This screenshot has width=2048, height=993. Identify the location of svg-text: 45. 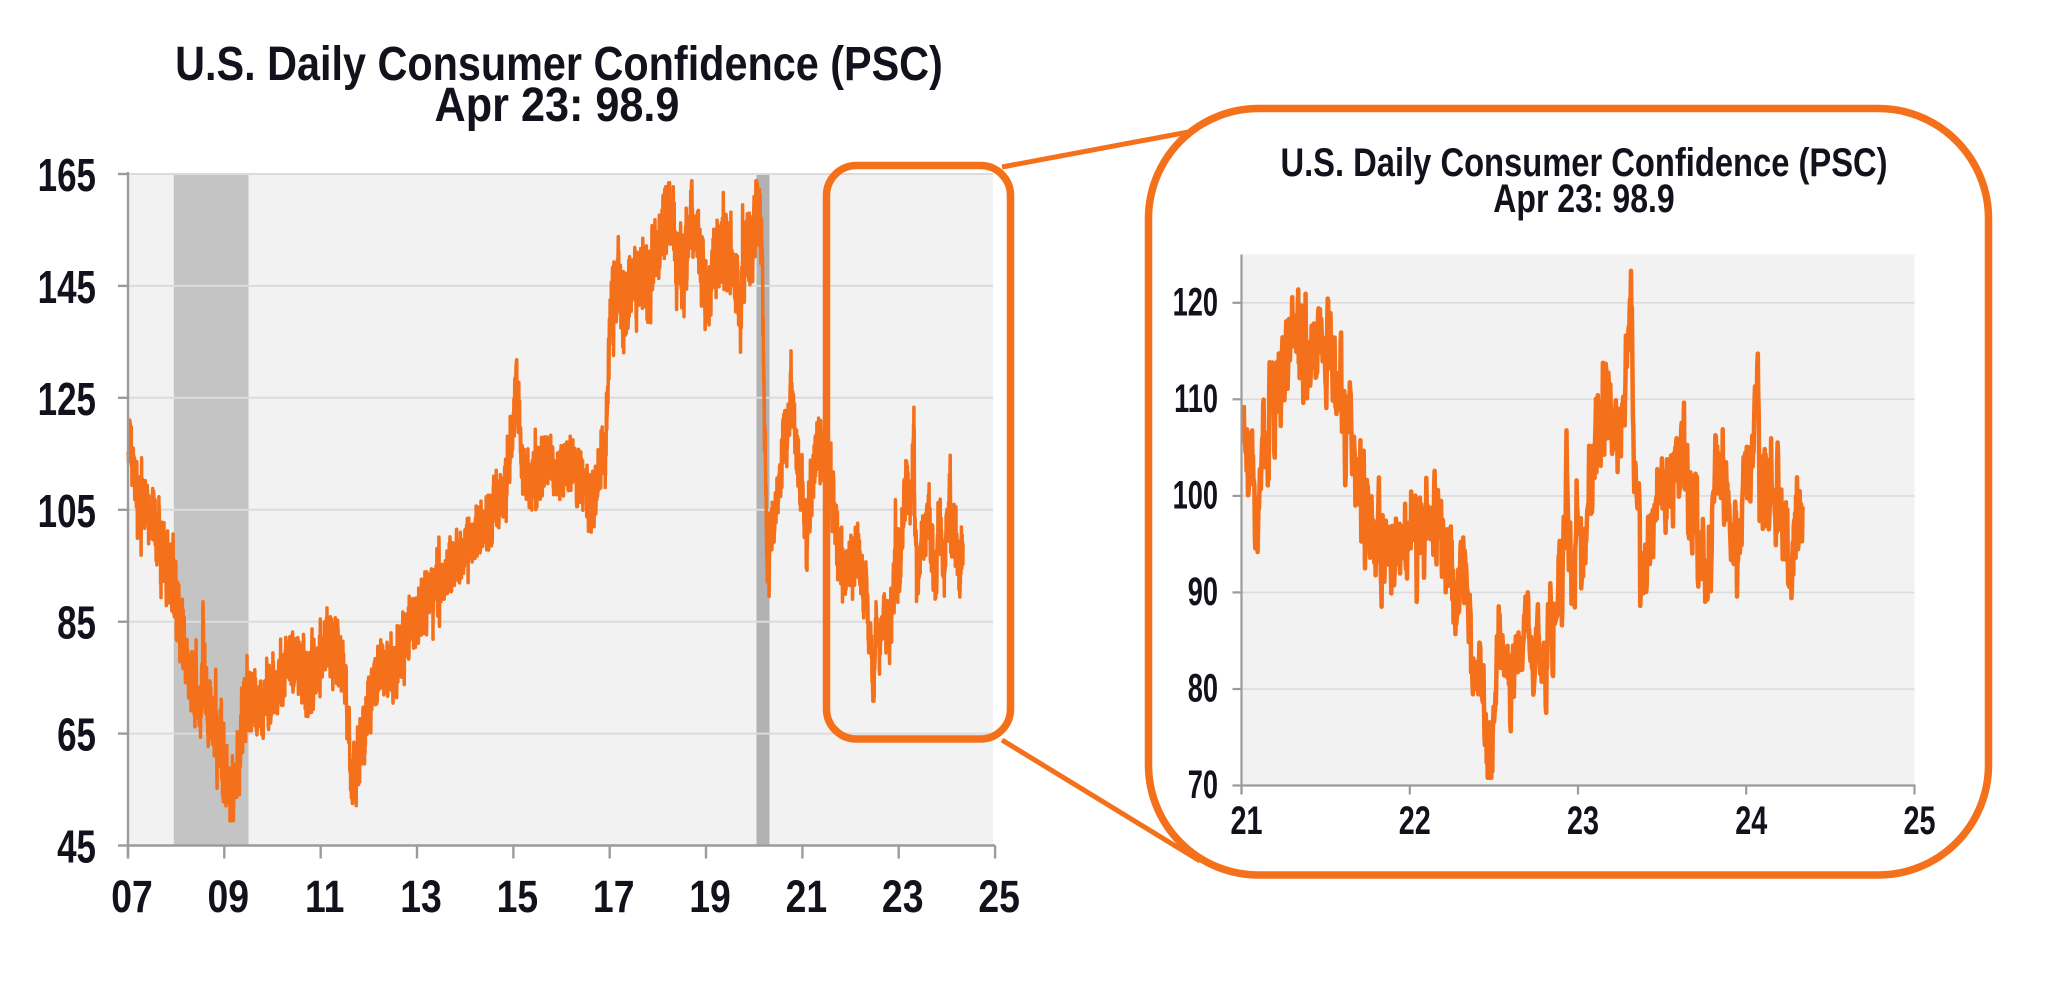
(76, 847).